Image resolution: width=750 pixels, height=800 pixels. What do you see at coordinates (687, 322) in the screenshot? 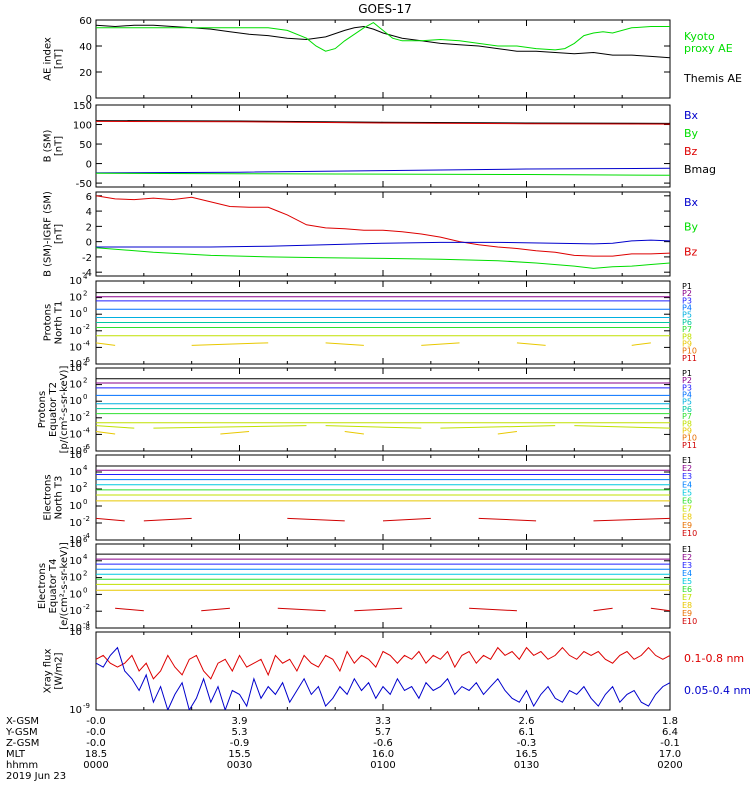
I see `legend-p6: P6` at bounding box center [687, 322].